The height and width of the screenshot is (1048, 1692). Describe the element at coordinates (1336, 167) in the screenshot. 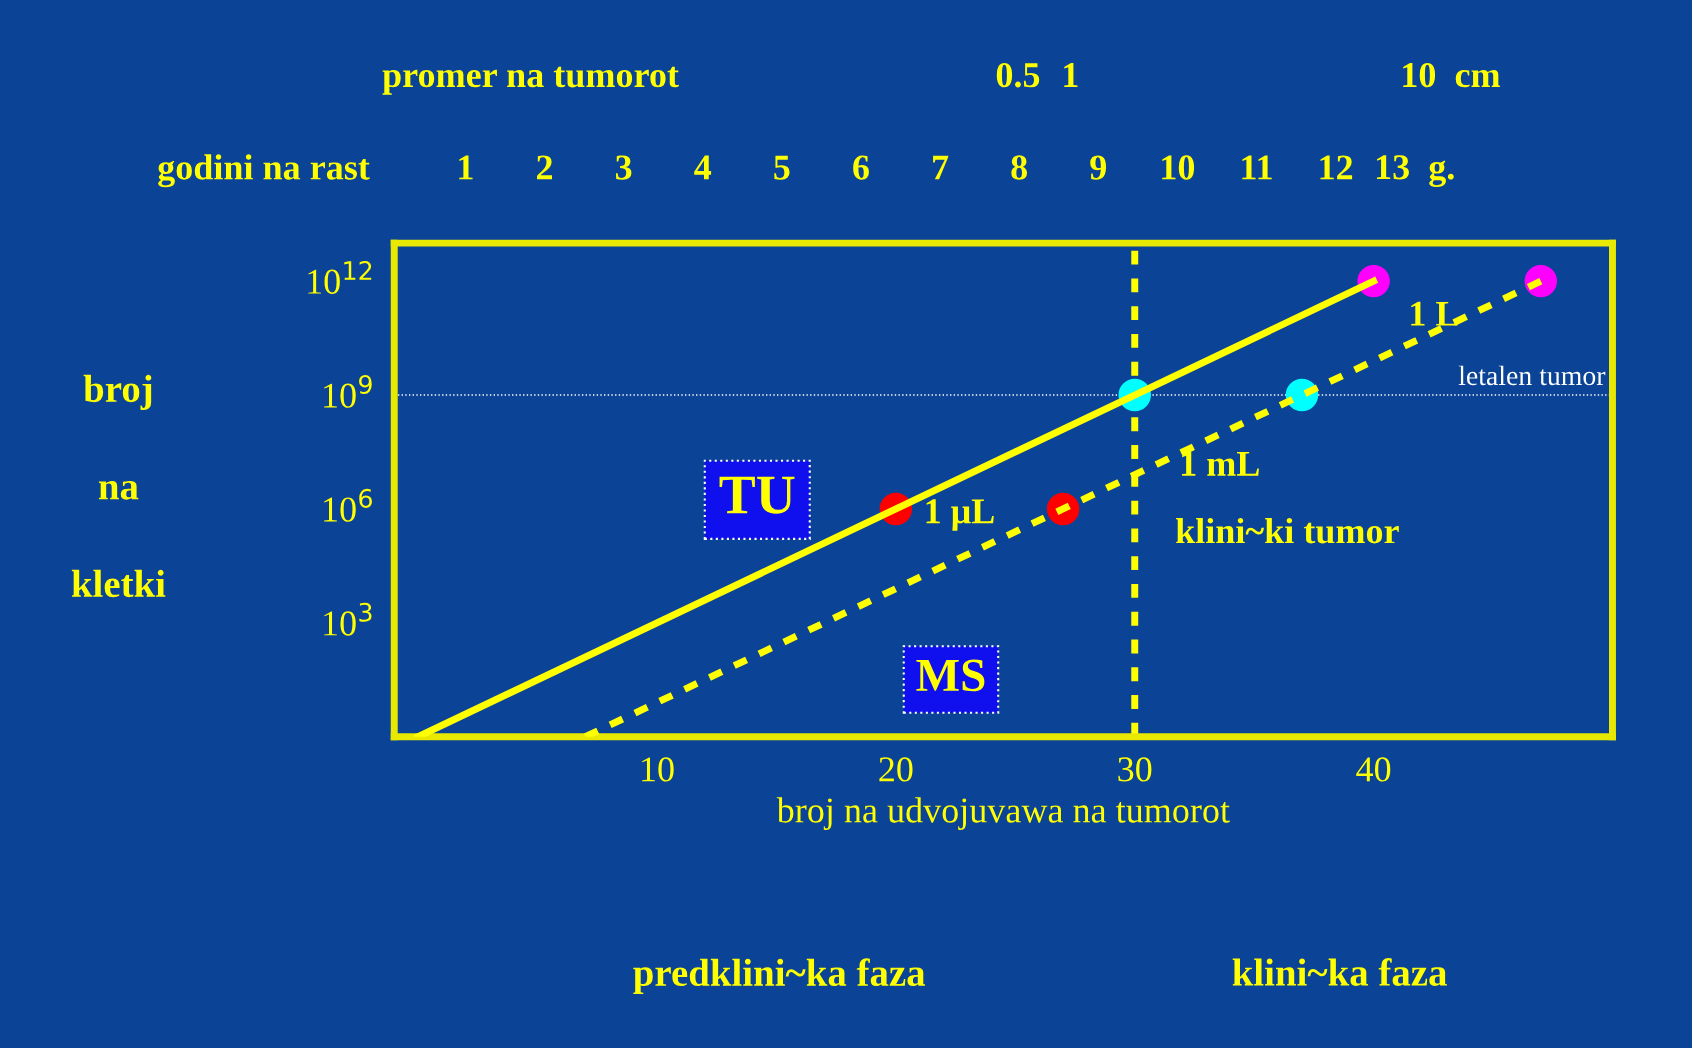

I see `x2-tick-label: 12` at that location.